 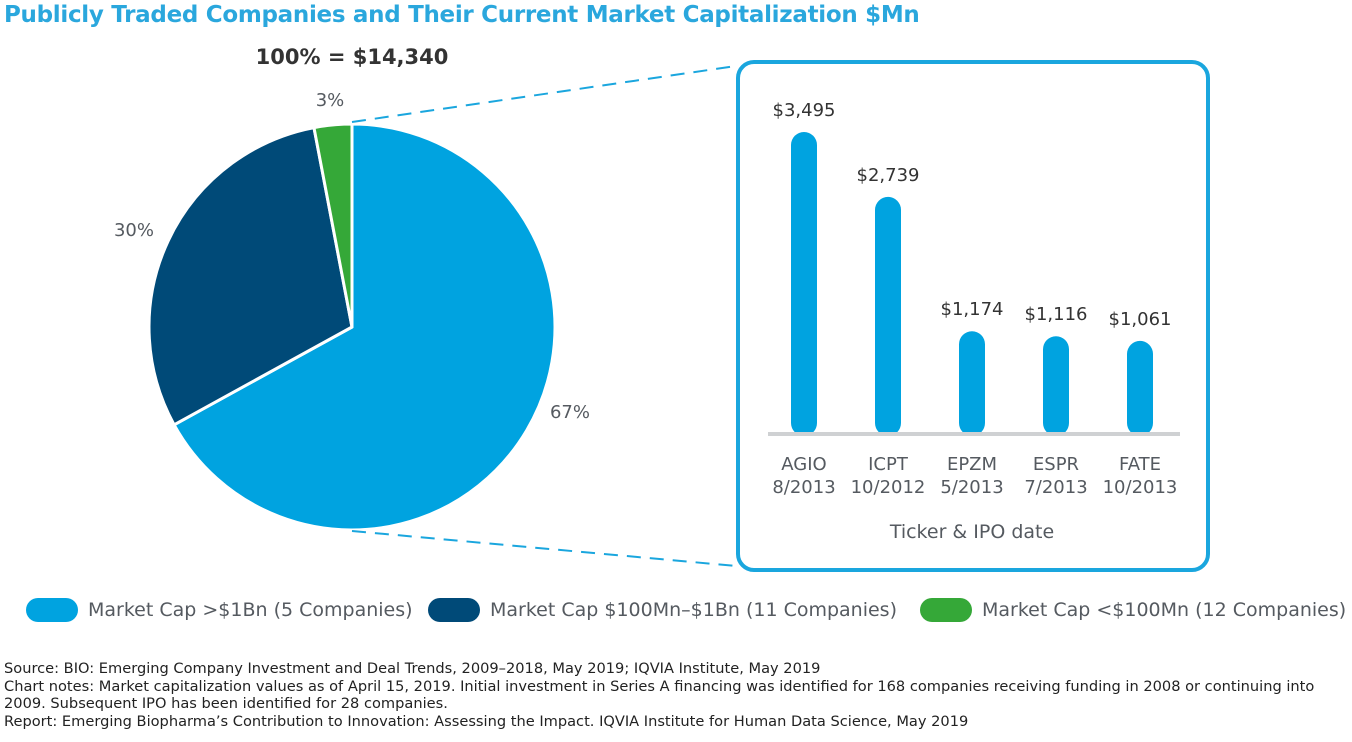 What do you see at coordinates (333, 225) in the screenshot?
I see `pie-slice-small` at bounding box center [333, 225].